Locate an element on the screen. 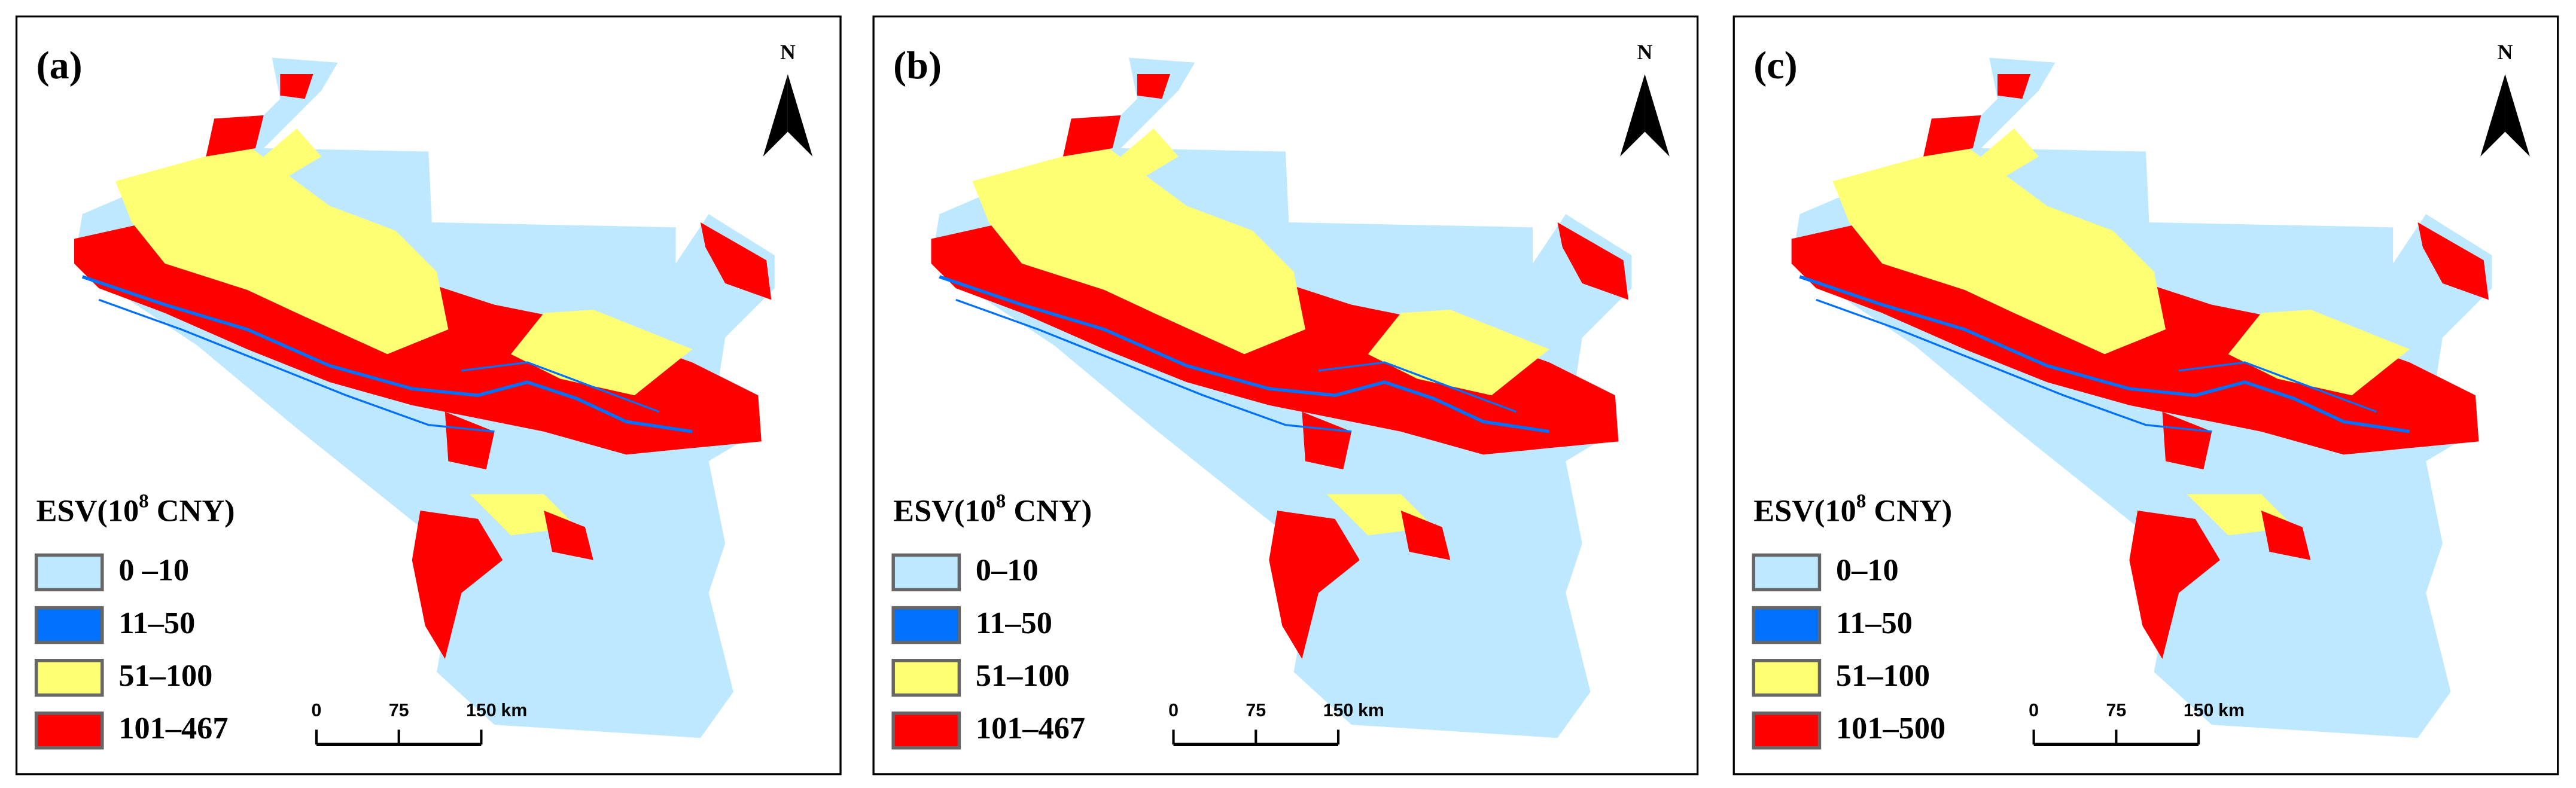 This screenshot has height=788, width=2576. panel-label: (c) is located at coordinates (1775, 65).